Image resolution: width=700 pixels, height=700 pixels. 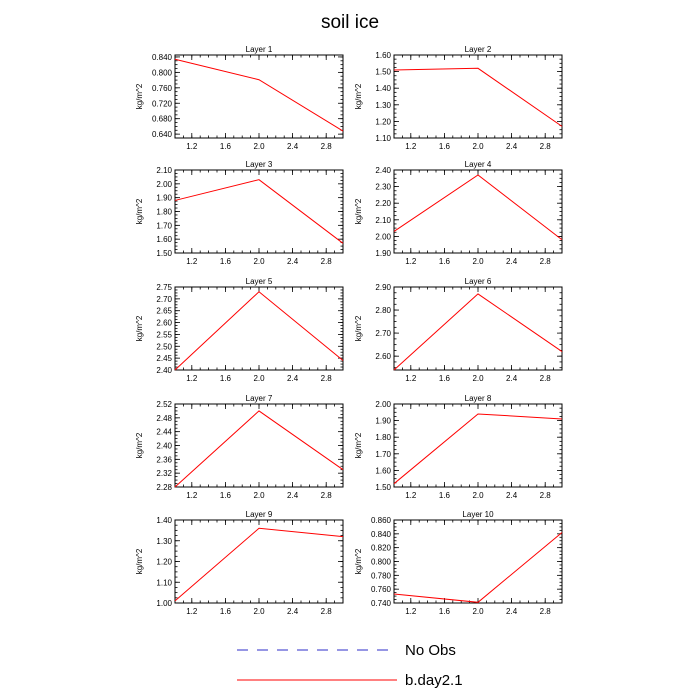 I want to click on y-tick-label: 0.780, so click(x=381, y=575).